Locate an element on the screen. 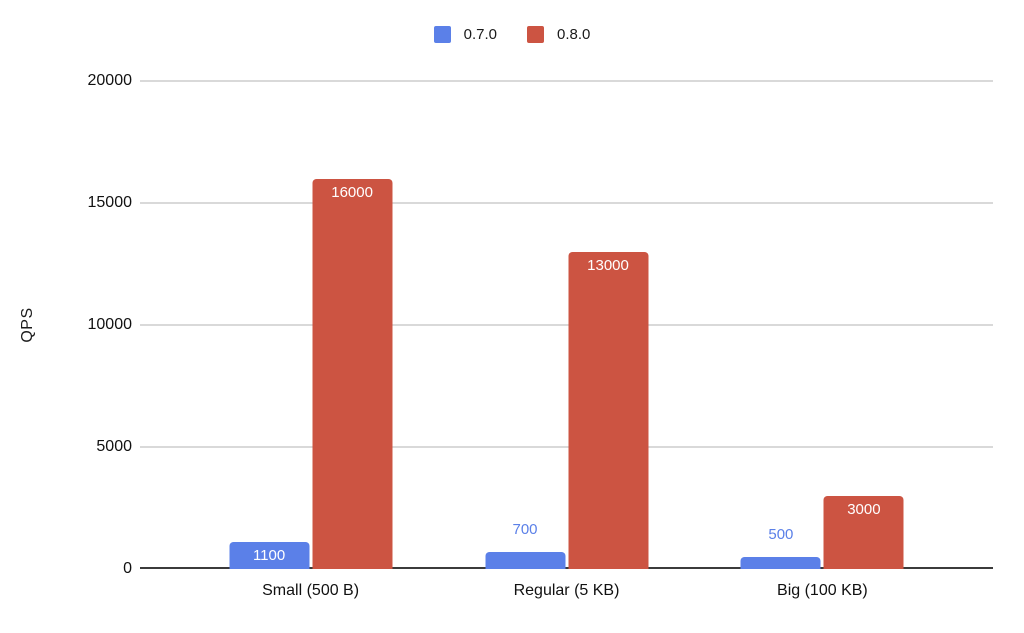 This screenshot has width=1024, height=633. bar-0.8.0: 13000 is located at coordinates (608, 410).